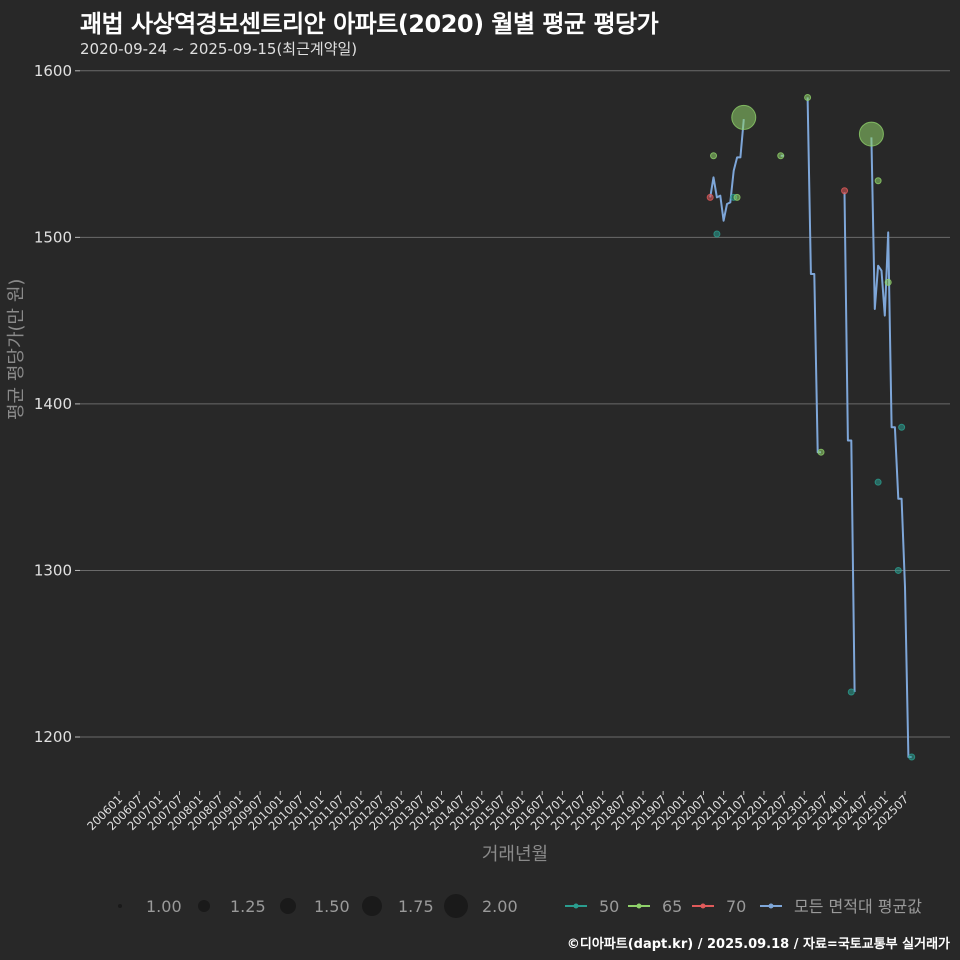 This screenshot has width=960, height=960. Describe the element at coordinates (219, 49) in the screenshot. I see `chart-subtitle: 2020-09-24 ~ 2025-09-15(최근계약일)` at that location.